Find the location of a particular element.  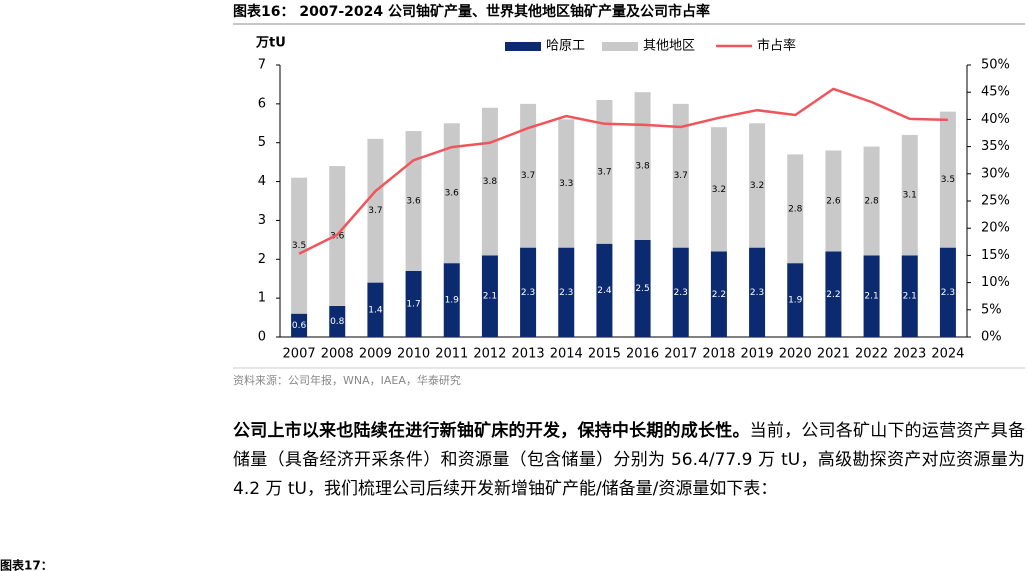

bar-label: 2.5 is located at coordinates (642, 289).